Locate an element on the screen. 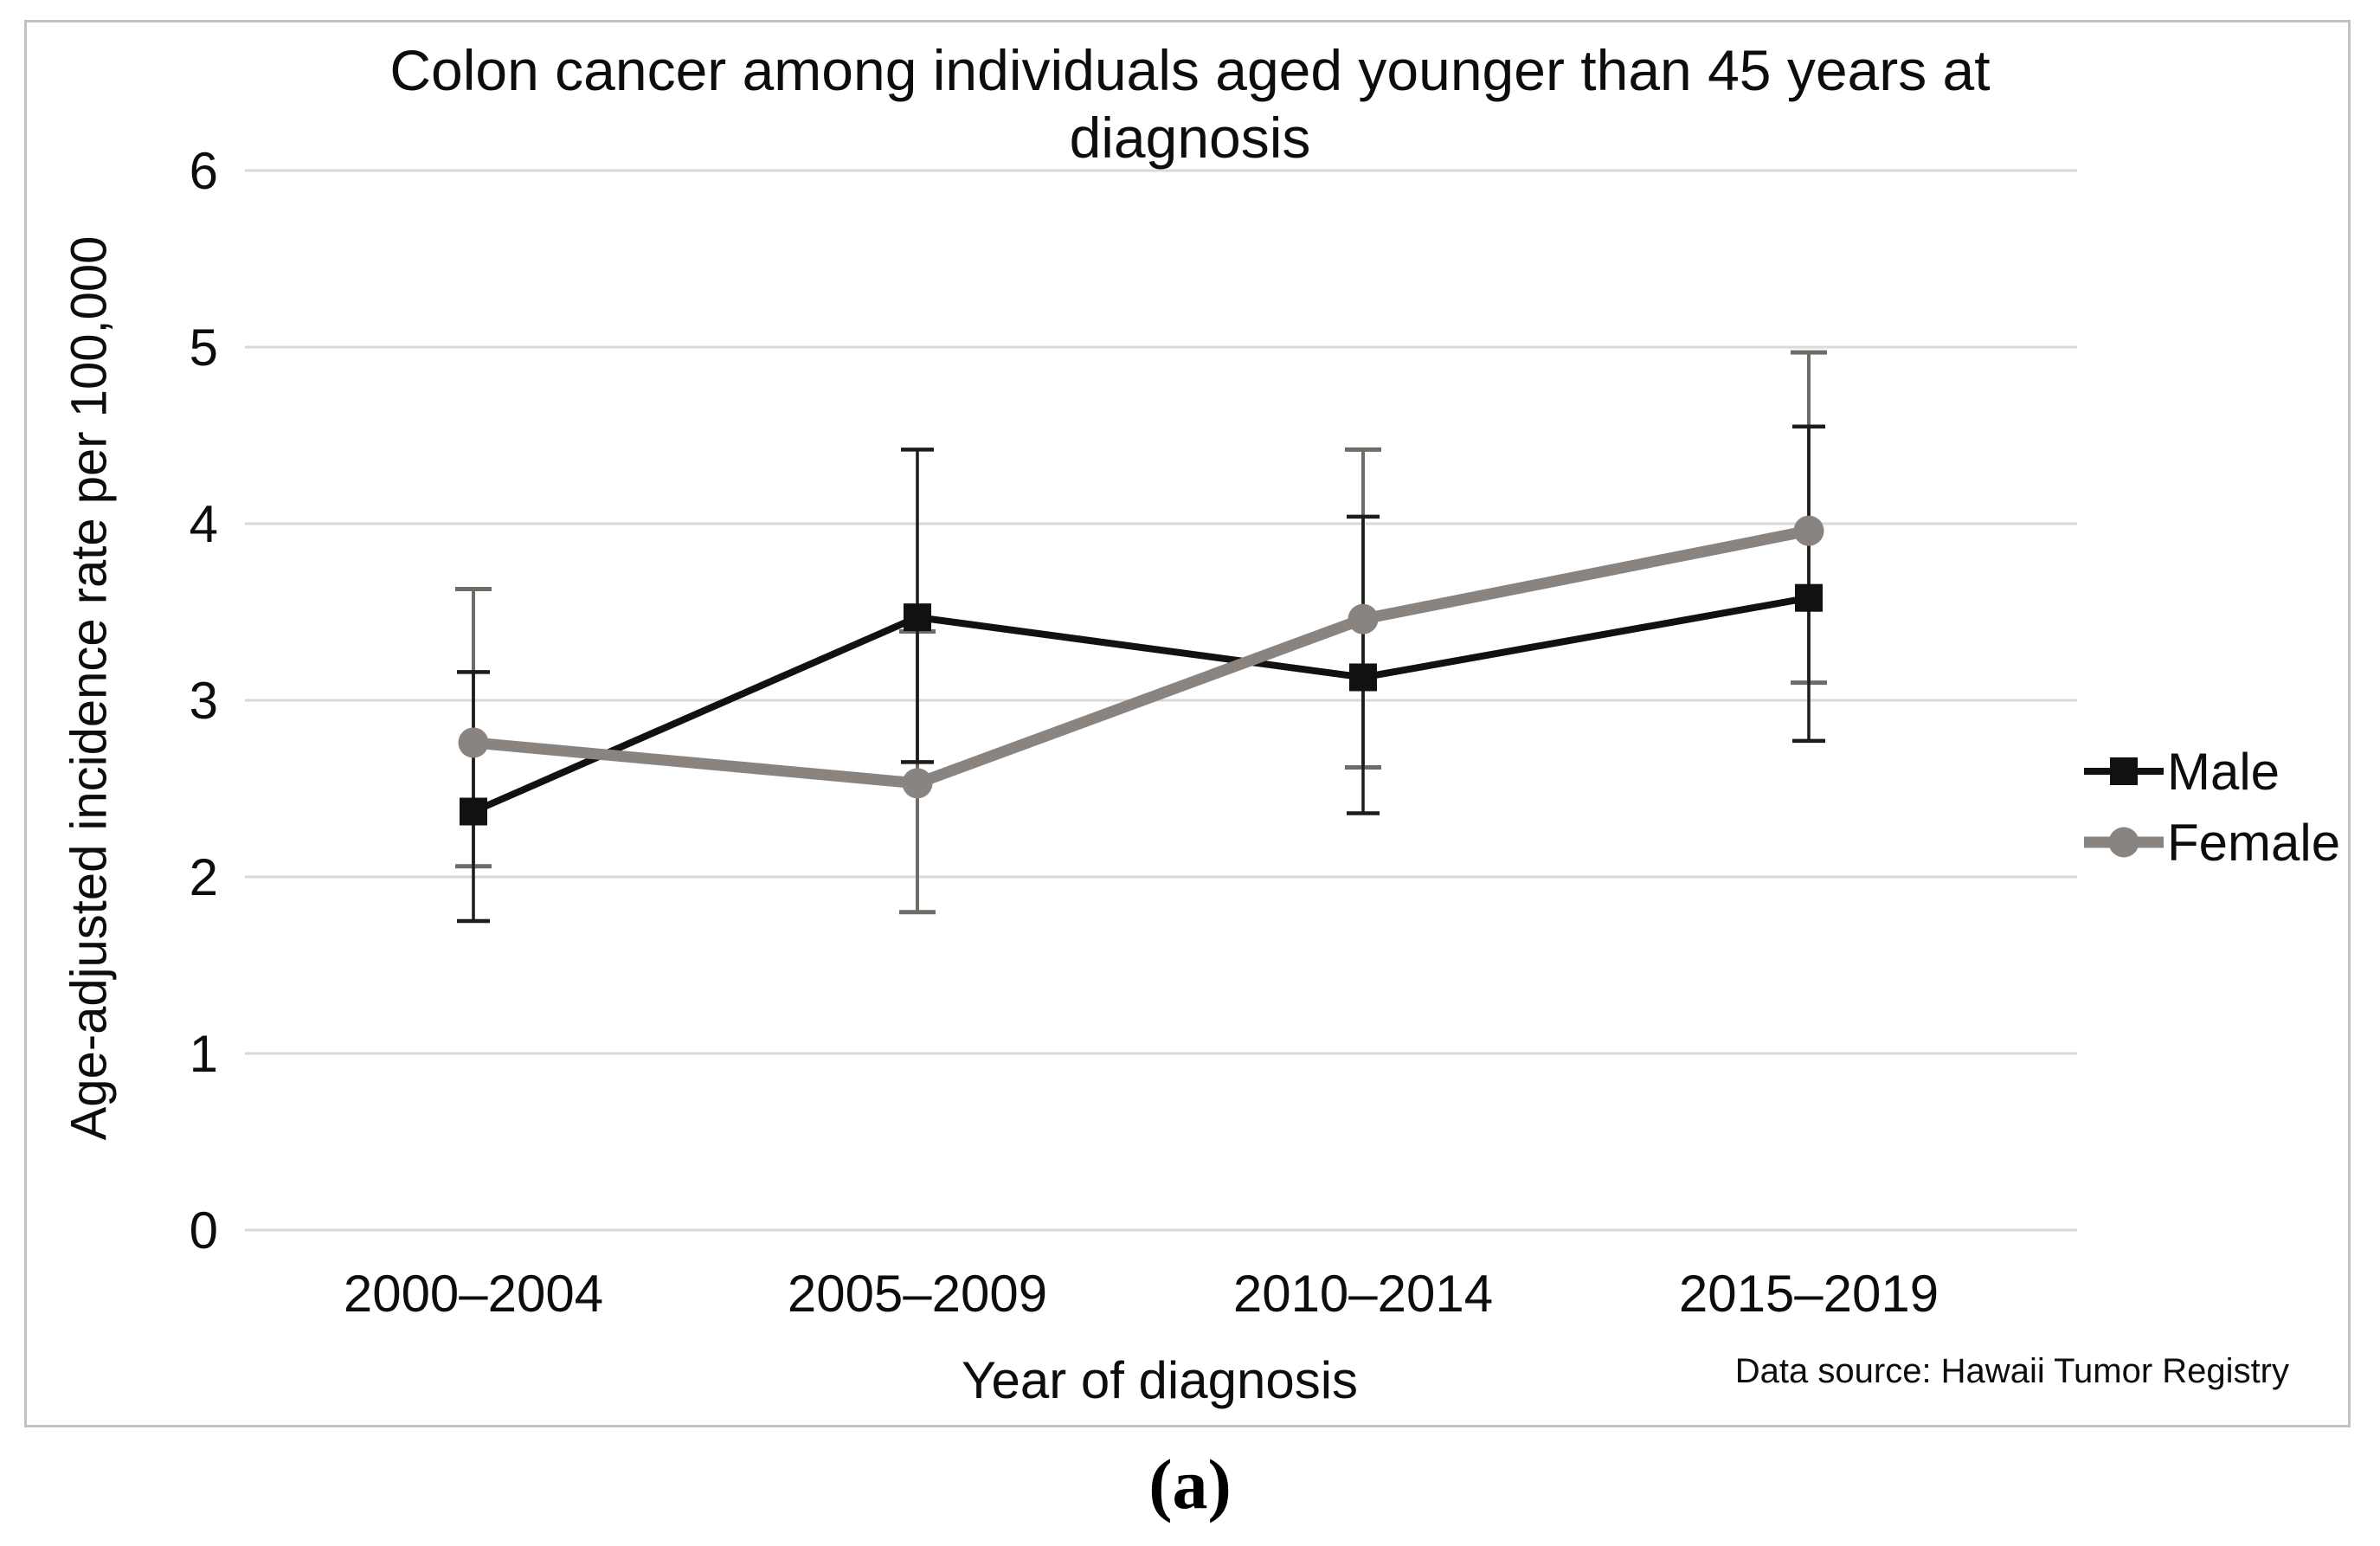 The image size is (2380, 1546). x-tick-label: 2000–2004 is located at coordinates (473, 1294).